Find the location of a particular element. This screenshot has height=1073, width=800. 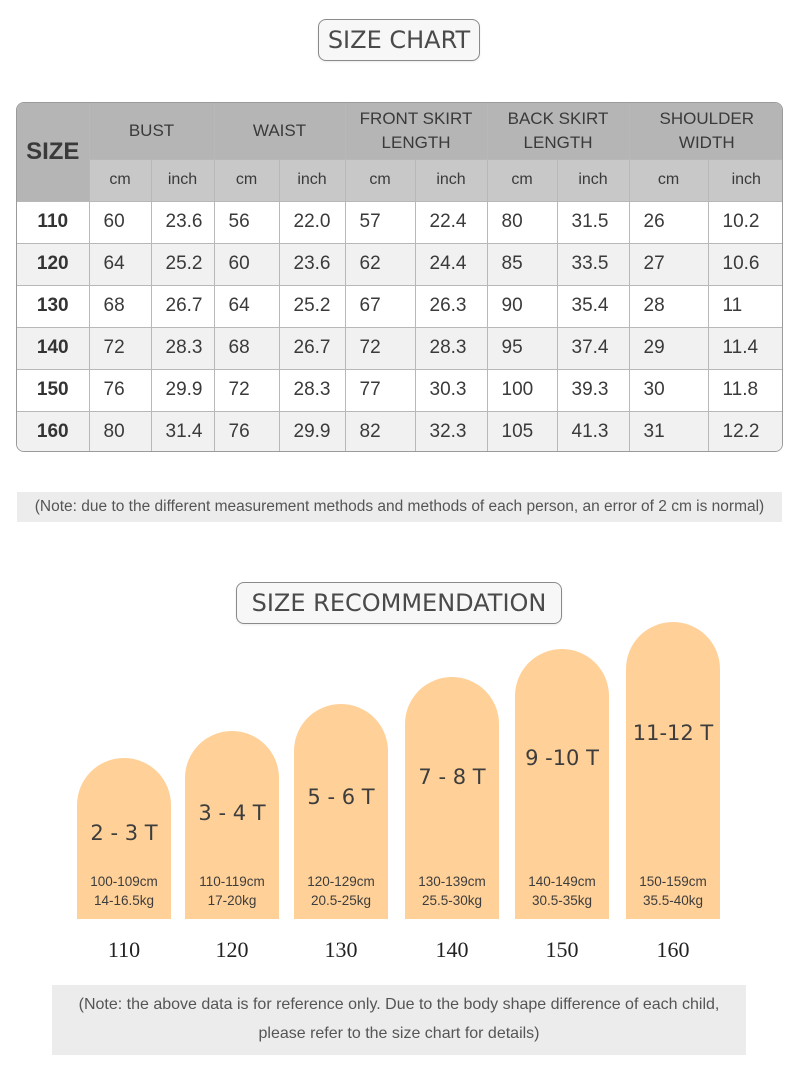

measurement-cell: 72 is located at coordinates (120, 348).